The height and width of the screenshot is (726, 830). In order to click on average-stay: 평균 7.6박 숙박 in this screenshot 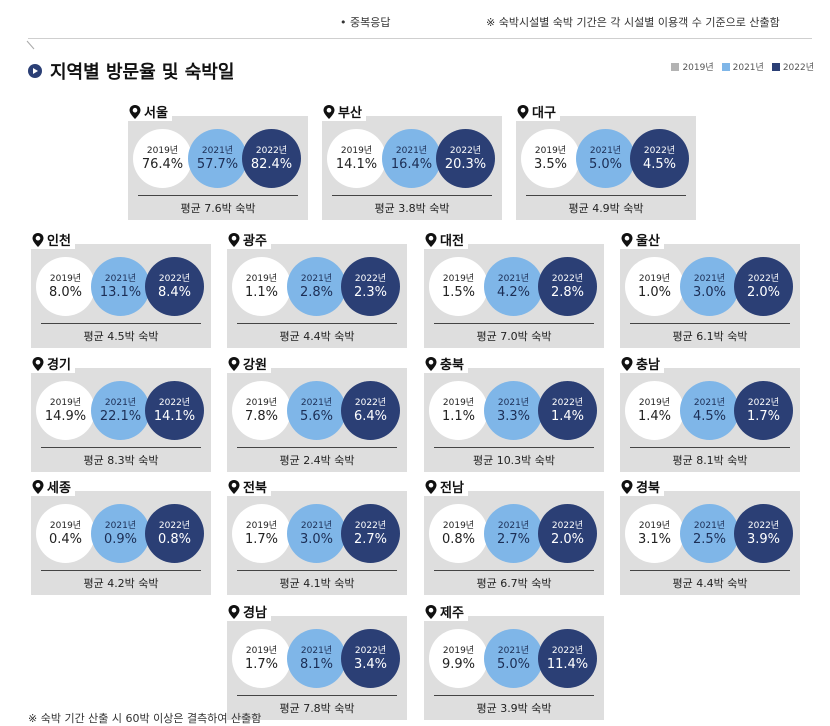, I will do `click(218, 208)`.